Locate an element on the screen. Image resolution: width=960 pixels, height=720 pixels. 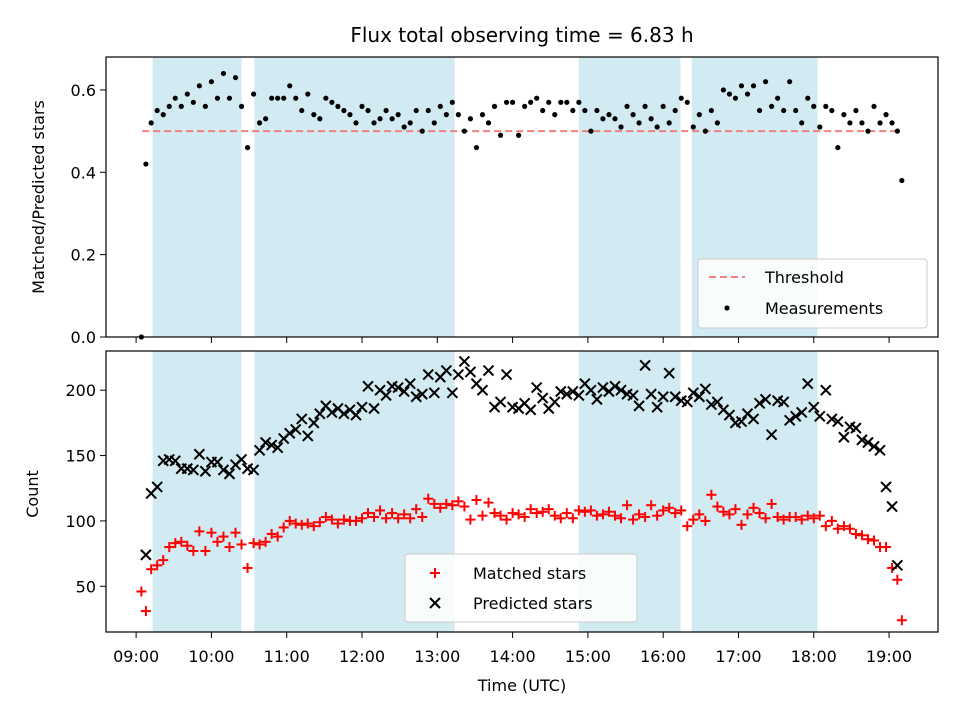
x-tick-label: 10:00 is located at coordinates (211, 656).